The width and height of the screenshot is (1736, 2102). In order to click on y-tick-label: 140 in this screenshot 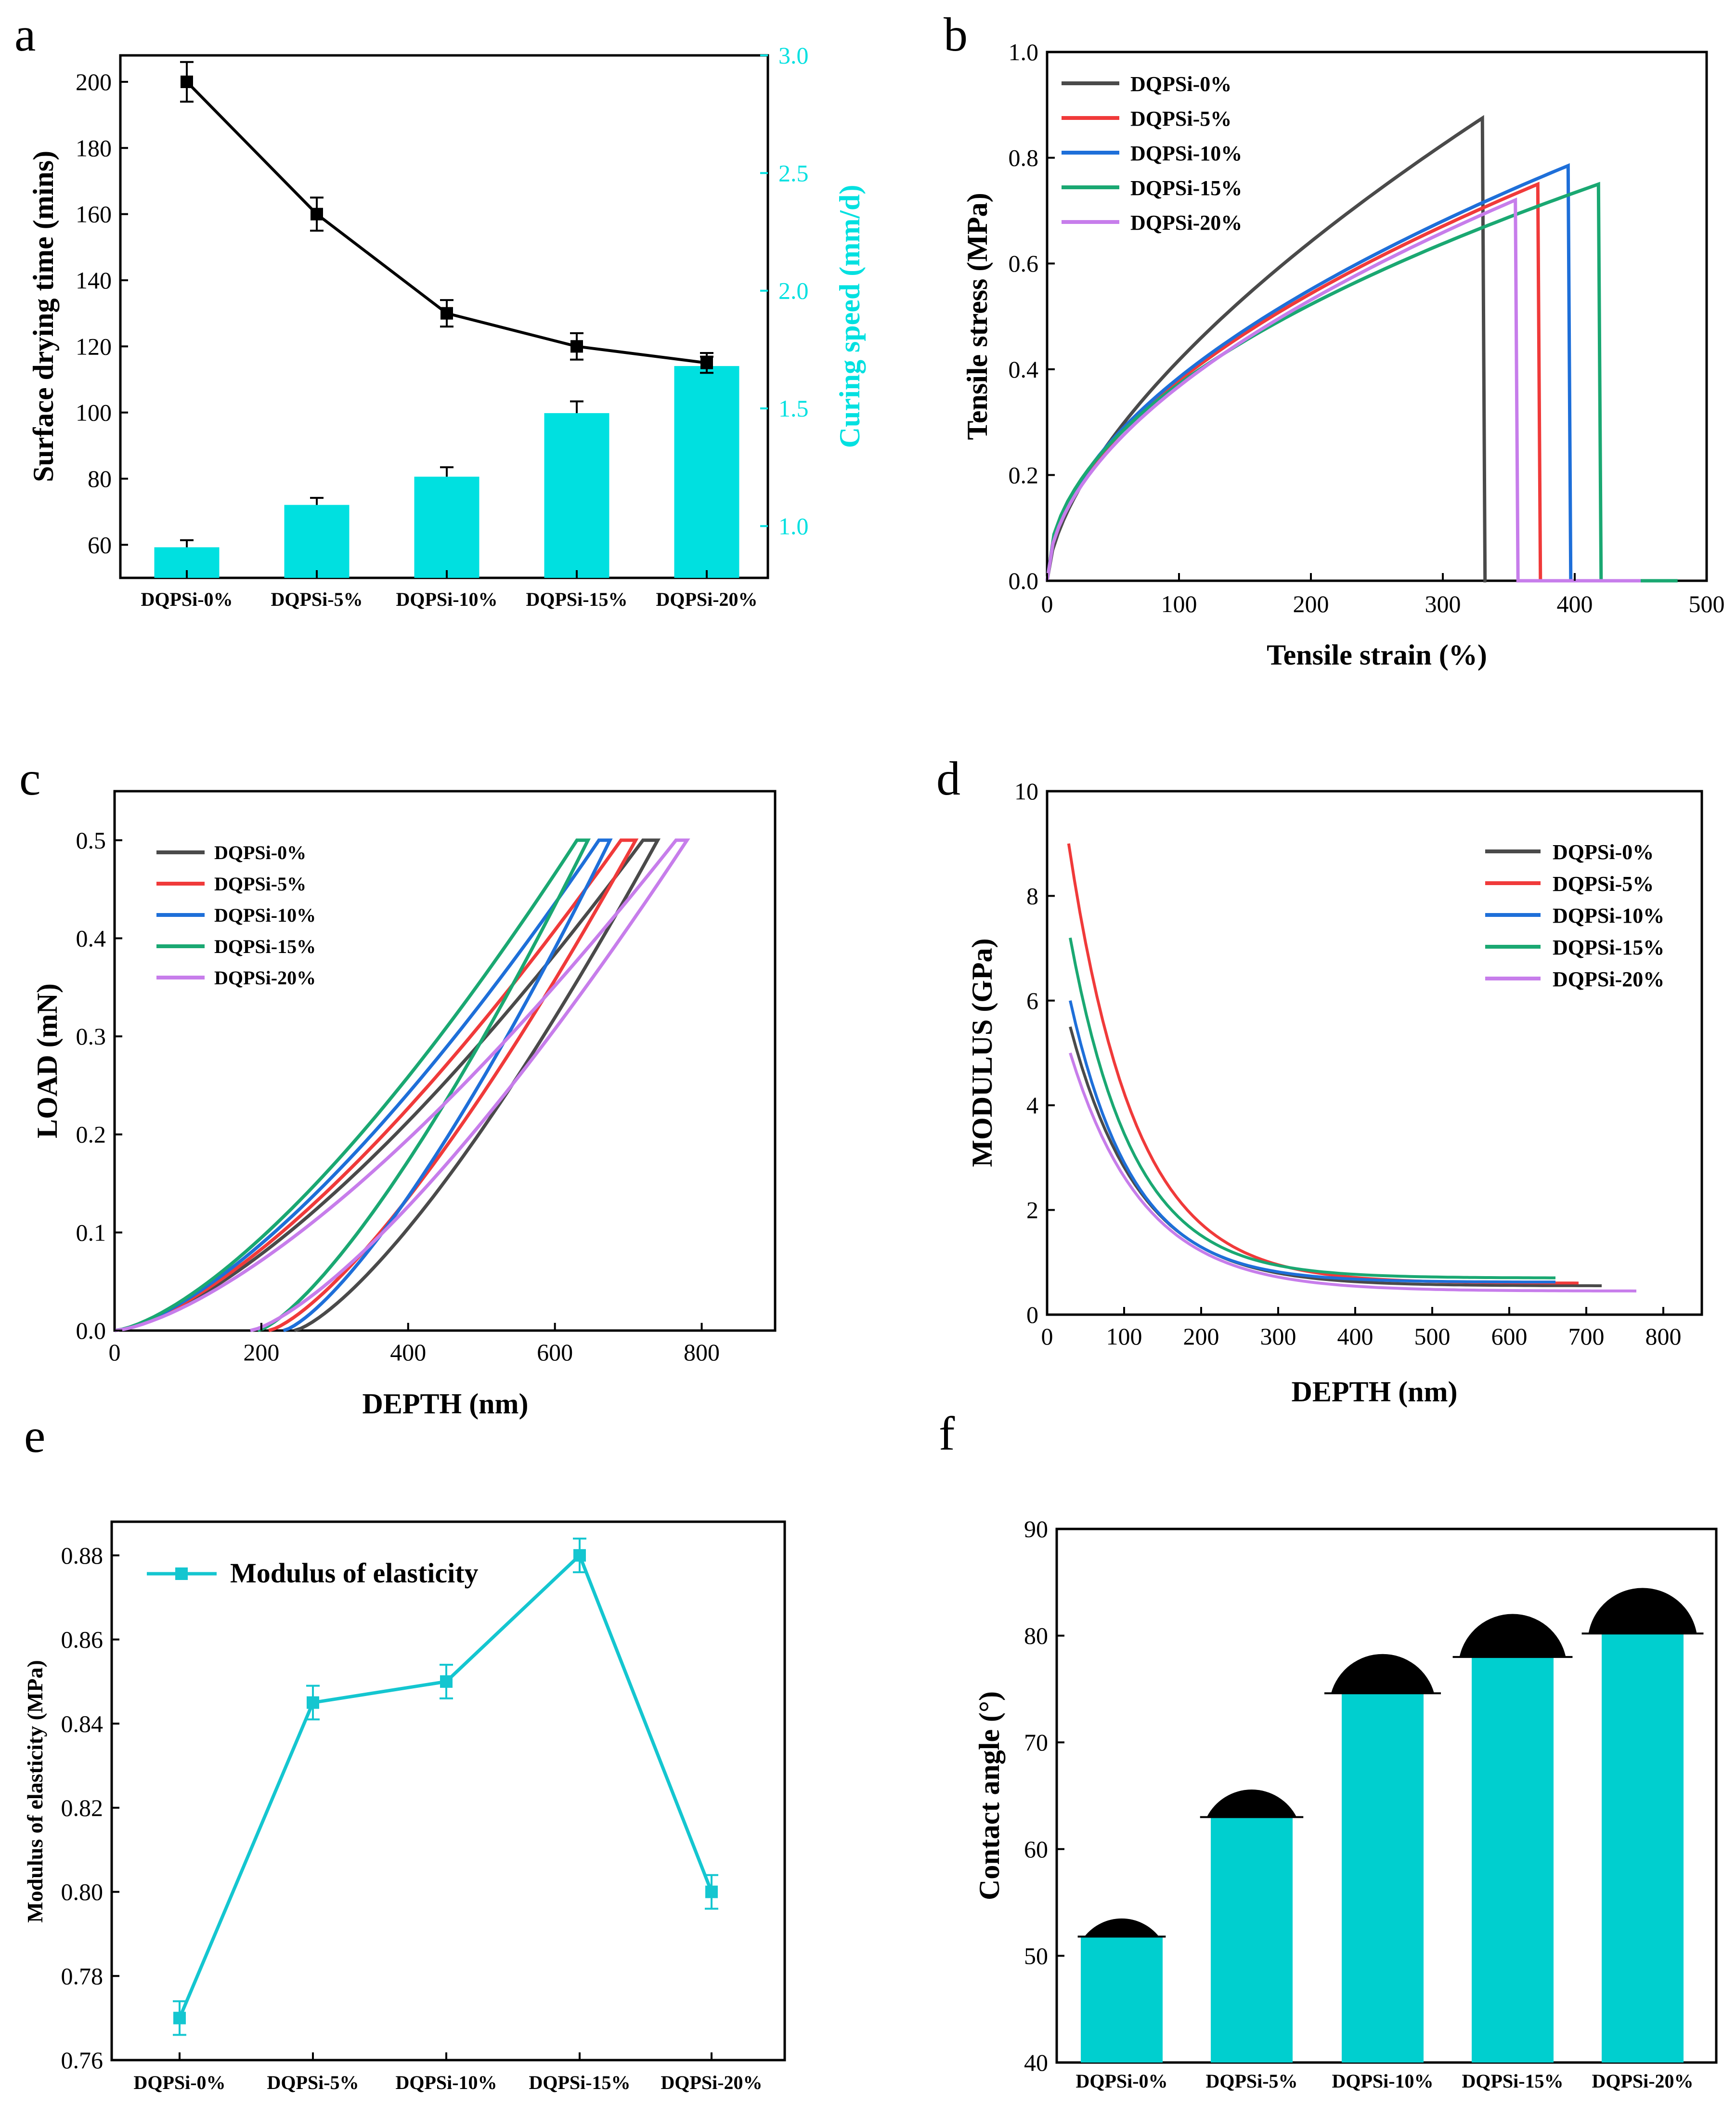, I will do `click(94, 281)`.